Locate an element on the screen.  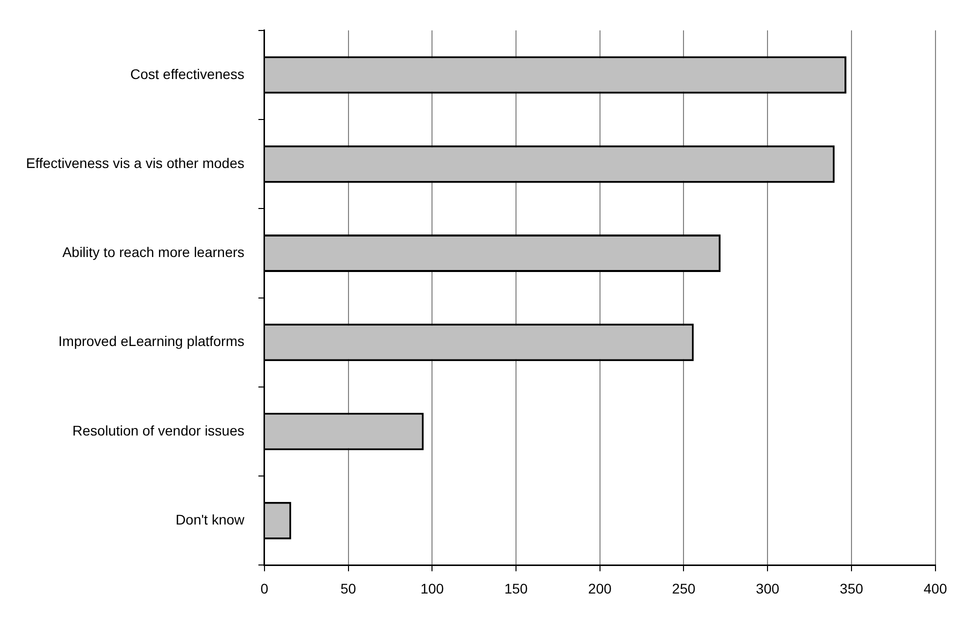
x-tick-label: 0 is located at coordinates (264, 588).